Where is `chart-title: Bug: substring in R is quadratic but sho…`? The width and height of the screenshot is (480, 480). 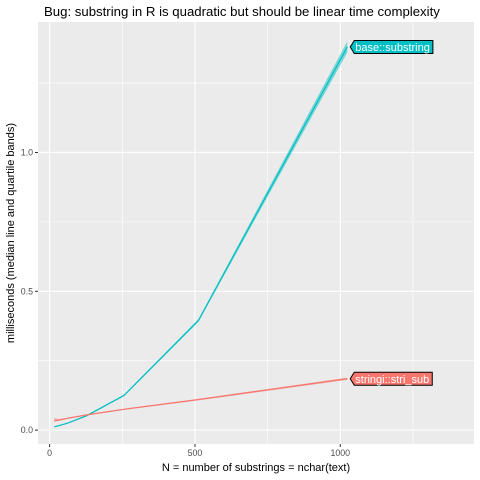 chart-title: Bug: substring in R is quadratic but sho… is located at coordinates (242, 11).